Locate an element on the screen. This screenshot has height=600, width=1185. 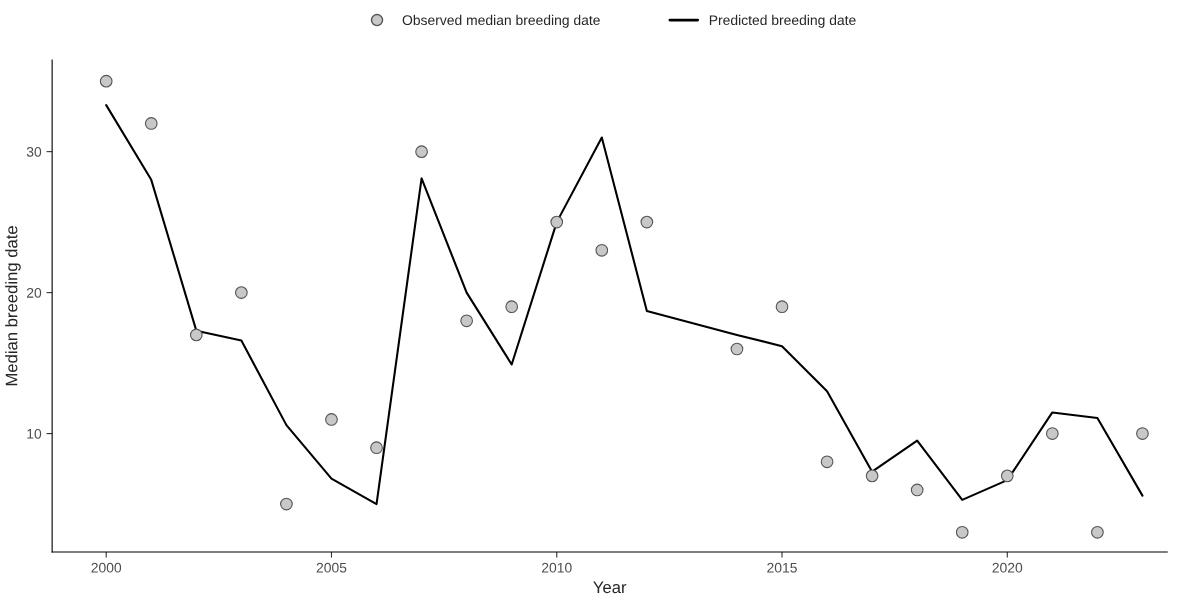
legend-label: Predicted breeding date is located at coordinates (782, 21).